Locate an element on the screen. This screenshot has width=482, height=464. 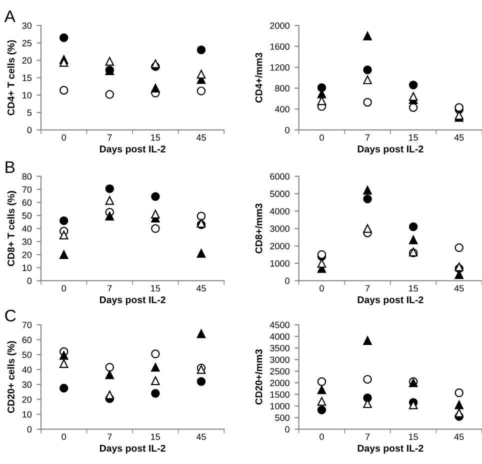
y-tick-label: 1200 is located at coordinates (280, 67).